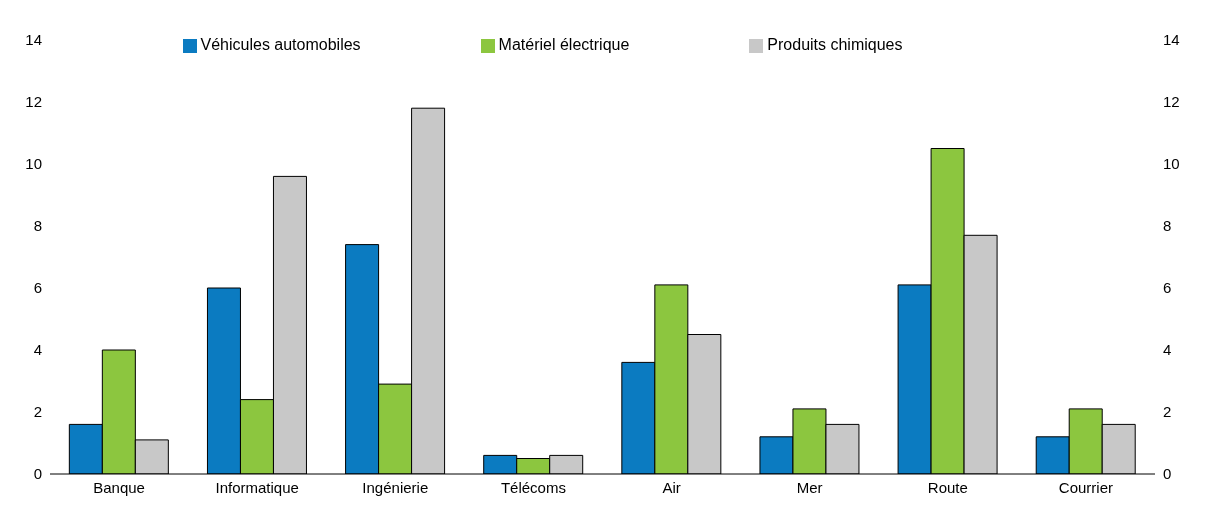 This screenshot has width=1205, height=508. Describe the element at coordinates (37, 474) in the screenshot. I see `y-tick-label: 0` at that location.